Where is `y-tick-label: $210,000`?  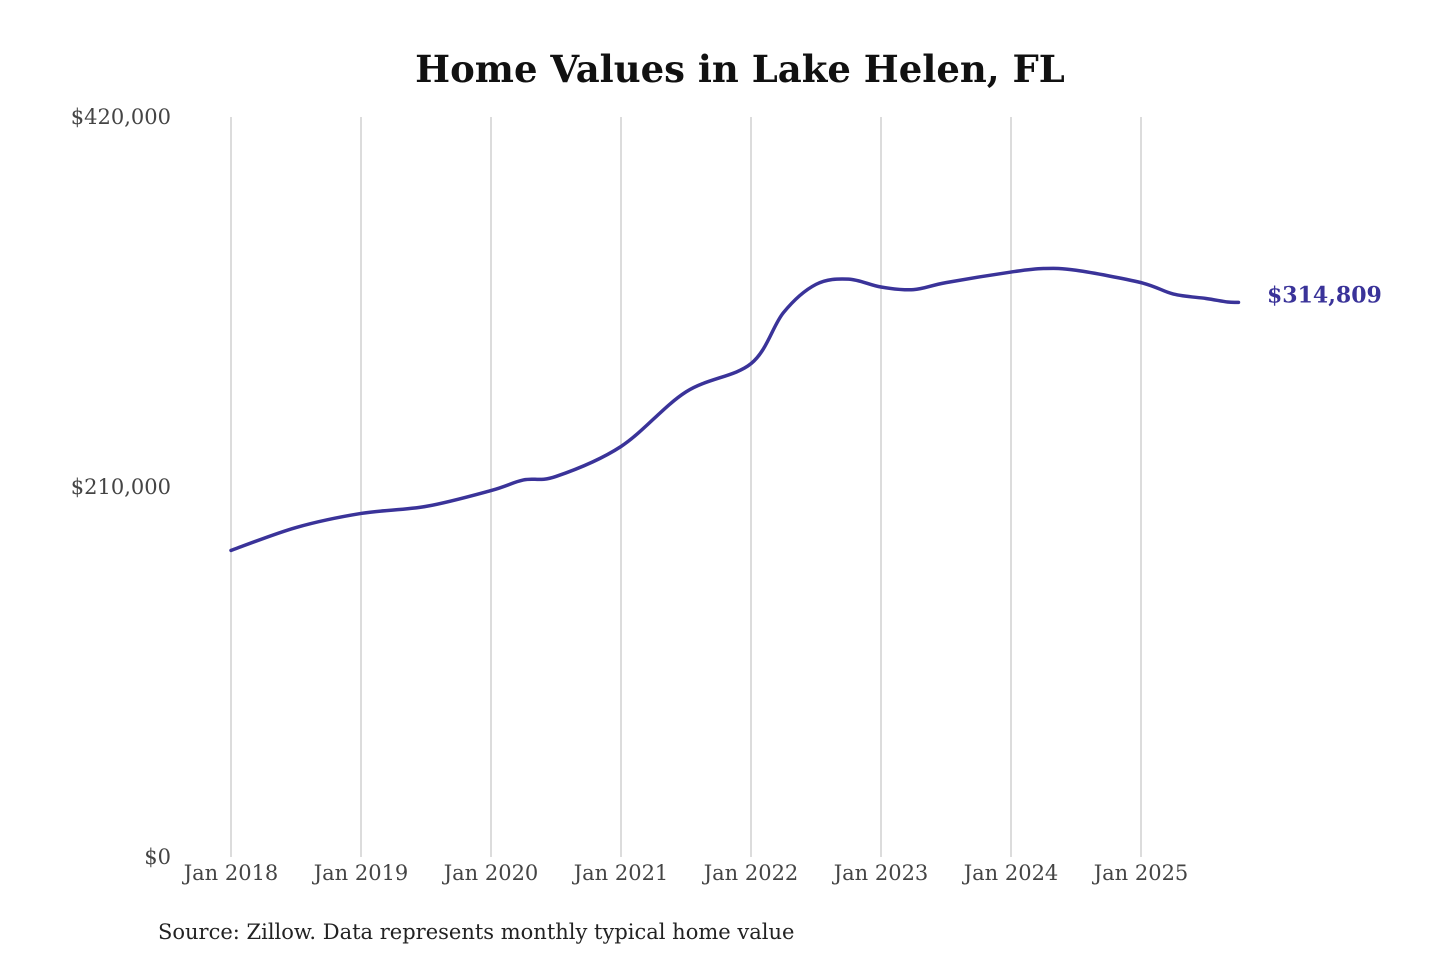
y-tick-label: $210,000 is located at coordinates (121, 487).